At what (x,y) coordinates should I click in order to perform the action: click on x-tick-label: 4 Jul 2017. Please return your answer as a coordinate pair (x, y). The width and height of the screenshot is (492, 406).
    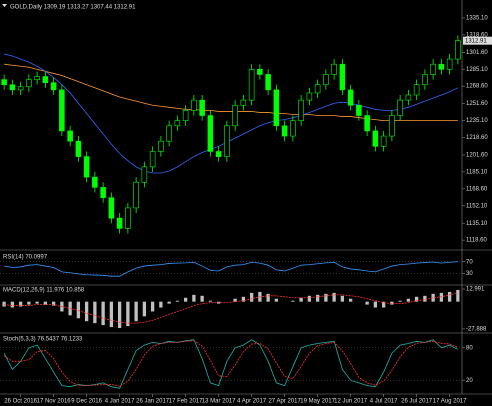
    Looking at the image, I should click on (384, 402).